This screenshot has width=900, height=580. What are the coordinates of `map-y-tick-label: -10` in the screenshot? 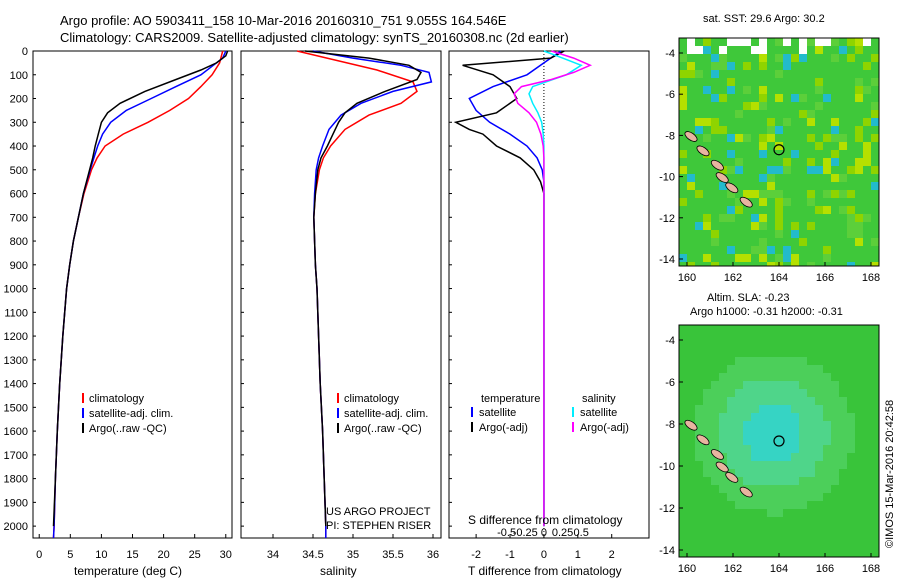 It's located at (667, 467).